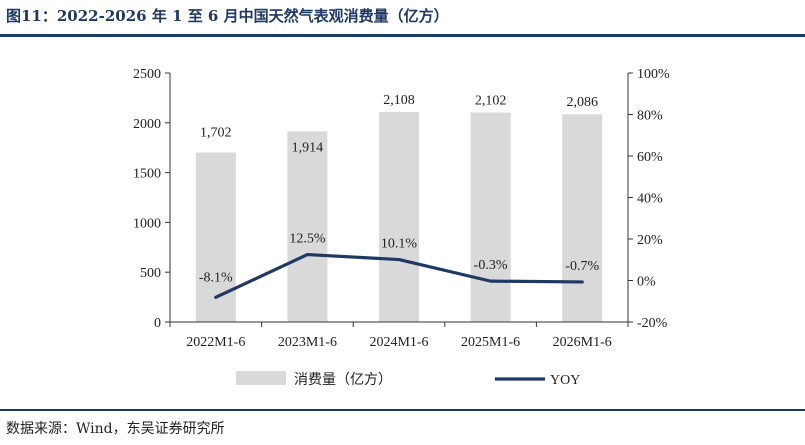 Image resolution: width=805 pixels, height=445 pixels. What do you see at coordinates (147, 174) in the screenshot?
I see `tick-label-left: 1500` at bounding box center [147, 174].